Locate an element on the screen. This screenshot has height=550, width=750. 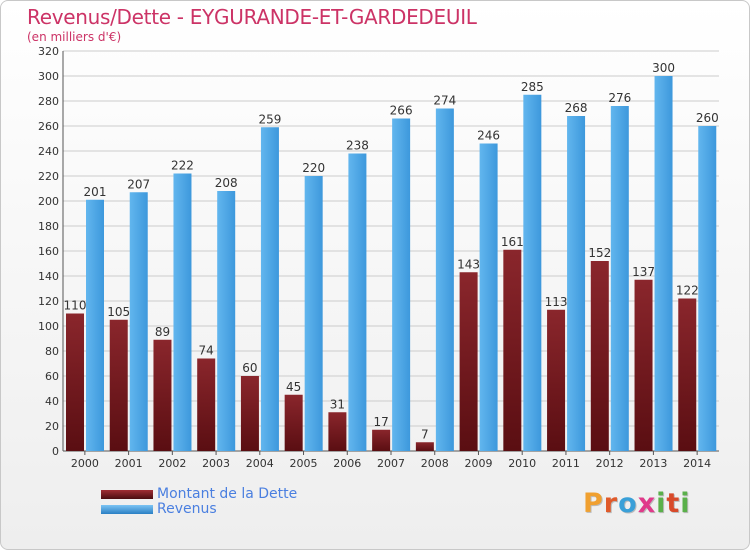
data-label-dette: 152 is located at coordinates (599, 253).